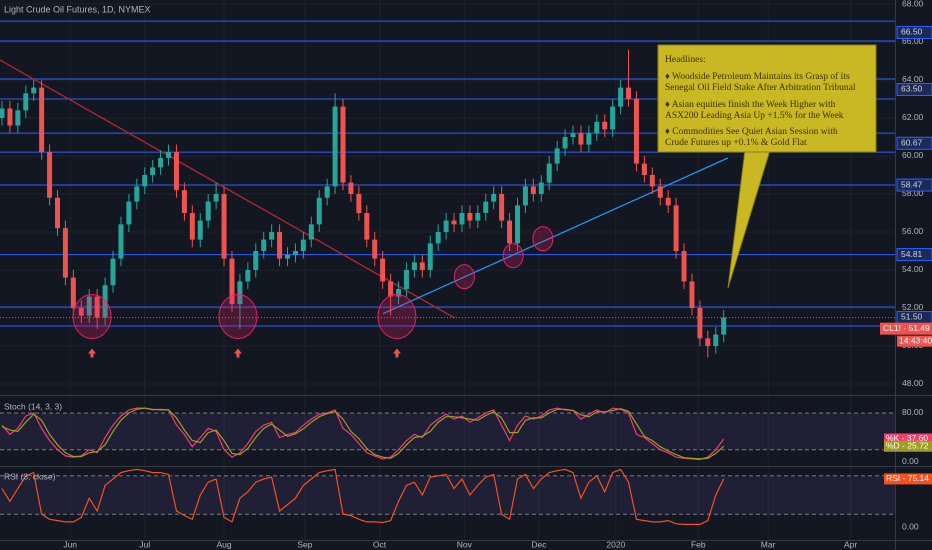 The width and height of the screenshot is (932, 550). What do you see at coordinates (144, 544) in the screenshot?
I see `x-tick-label: Jul` at bounding box center [144, 544].